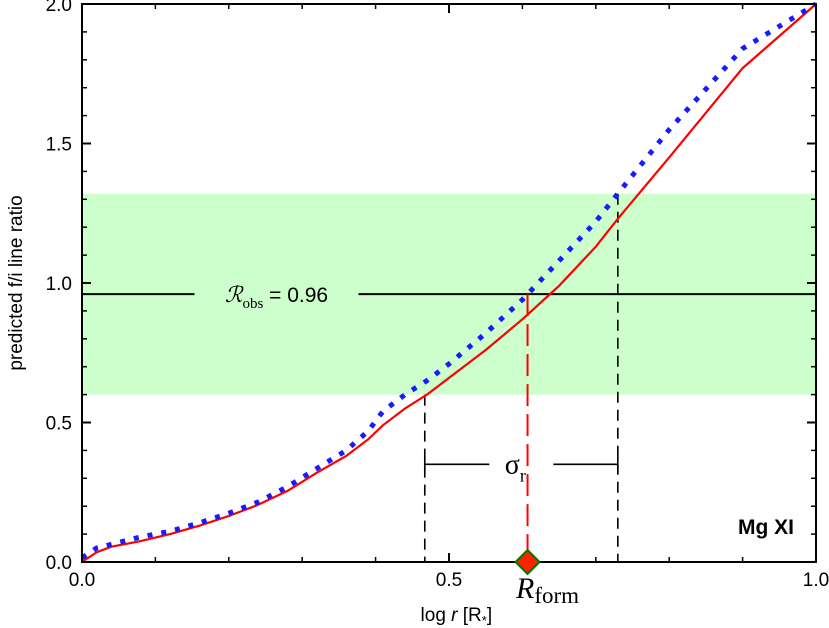 The height and width of the screenshot is (628, 829). I want to click on sigma-sub: r, so click(523, 475).